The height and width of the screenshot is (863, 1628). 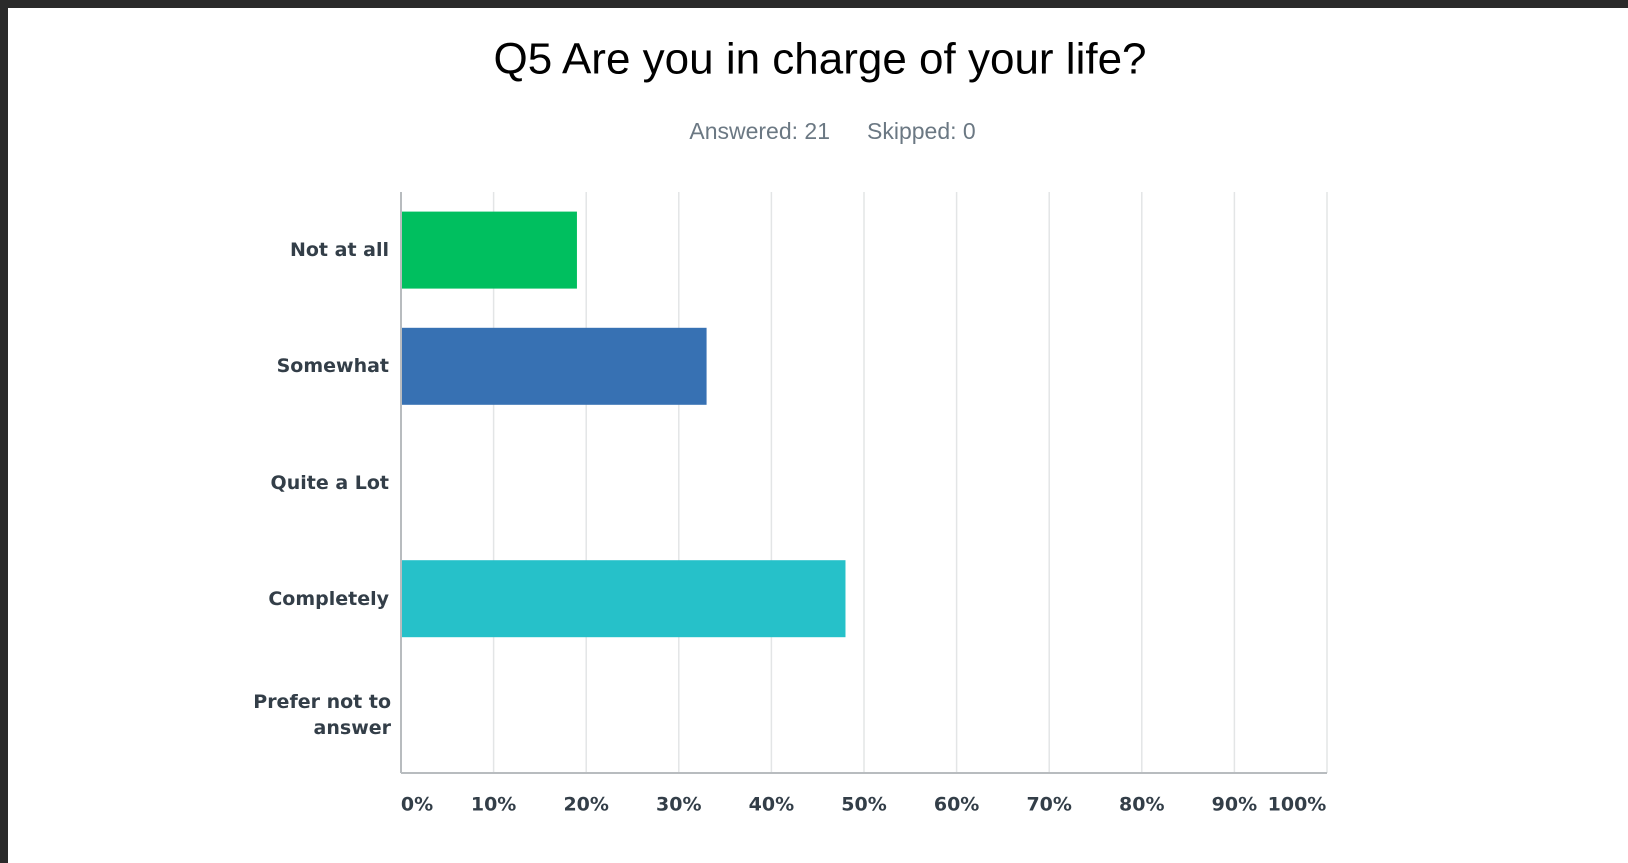 What do you see at coordinates (322, 714) in the screenshot?
I see `y-tick-label: Prefer not to answer` at bounding box center [322, 714].